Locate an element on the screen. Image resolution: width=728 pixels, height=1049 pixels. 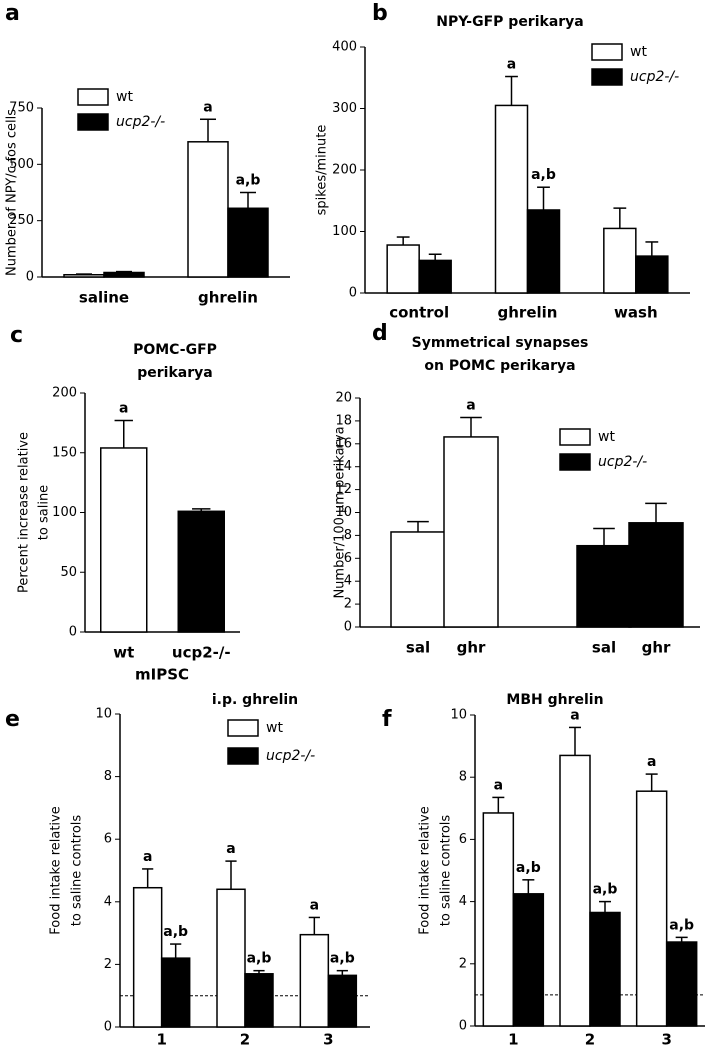
y-axis-label: to saline is located at coordinates (44, 512).